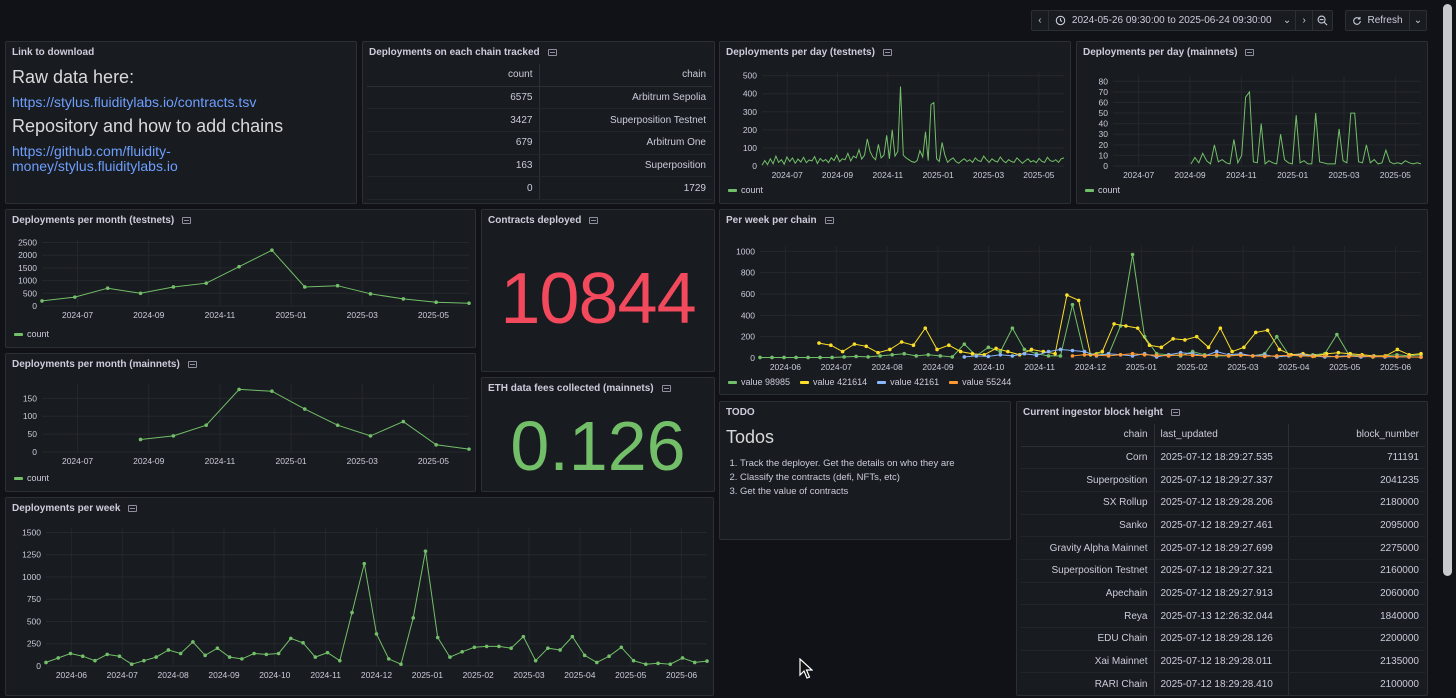 The height and width of the screenshot is (698, 1456). What do you see at coordinates (91, 151) in the screenshot?
I see `repository-link-line1: https://github.com/fluidity-` at bounding box center [91, 151].